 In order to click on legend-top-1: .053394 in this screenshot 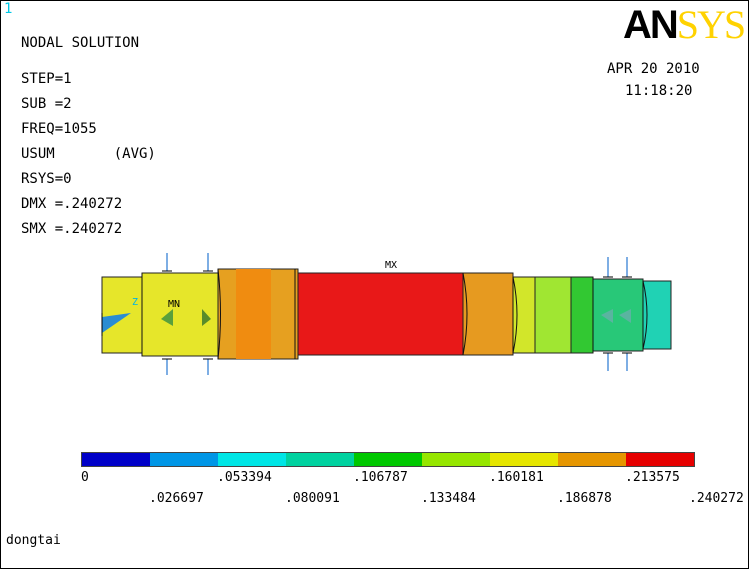, I will do `click(244, 477)`.